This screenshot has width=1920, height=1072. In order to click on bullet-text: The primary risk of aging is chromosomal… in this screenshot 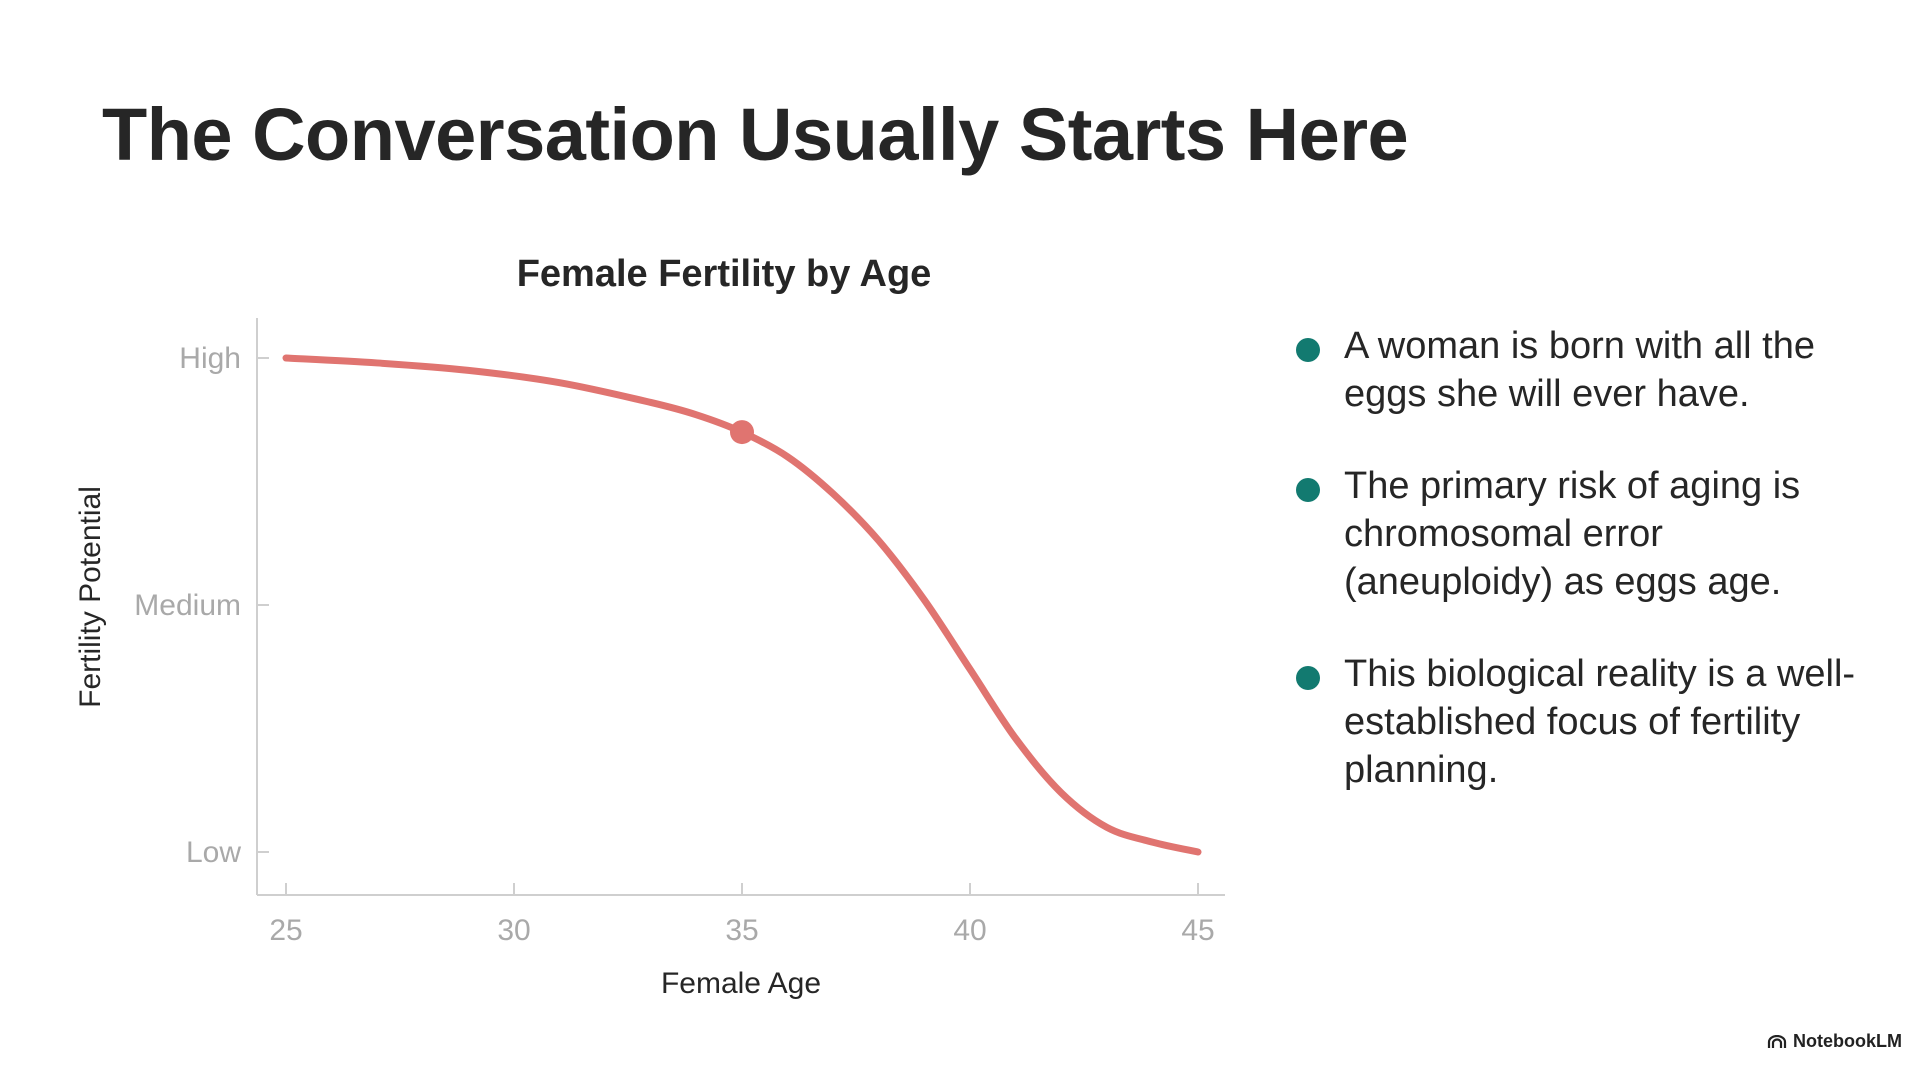, I will do `click(1572, 534)`.